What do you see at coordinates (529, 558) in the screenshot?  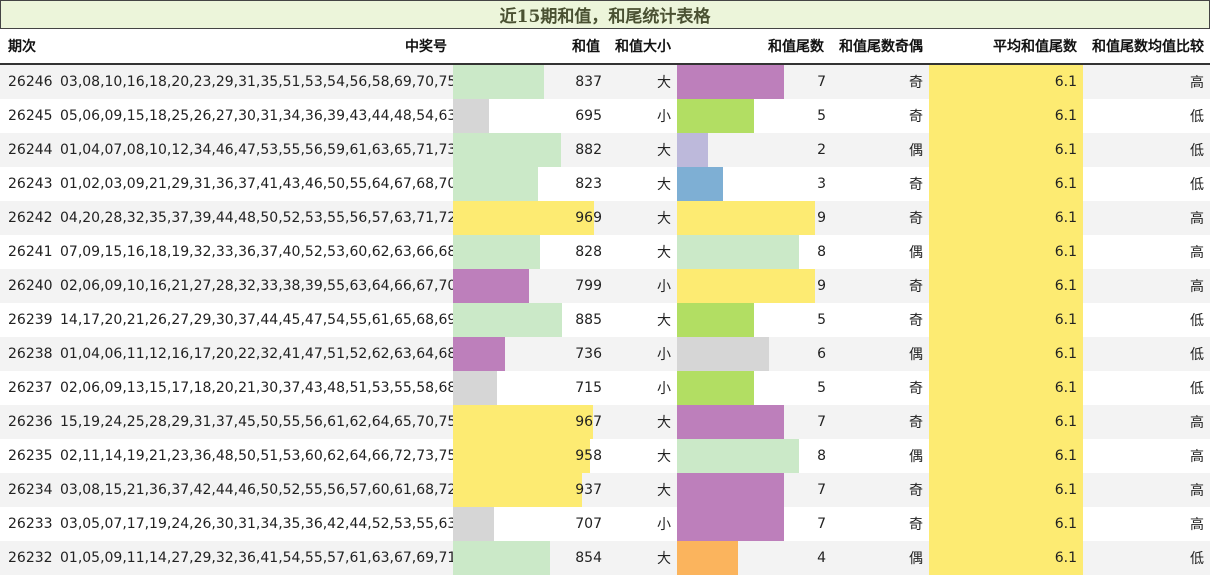 I see `sum-cell: 854` at bounding box center [529, 558].